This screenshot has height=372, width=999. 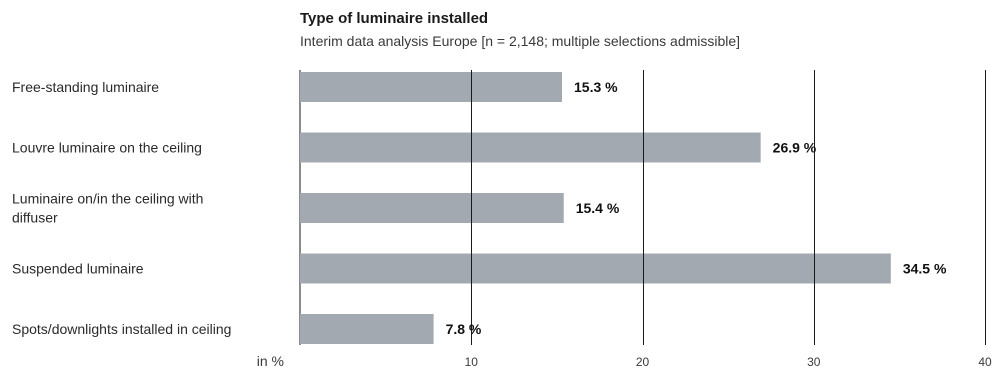 What do you see at coordinates (814, 362) in the screenshot?
I see `x-tick-label-30: 30` at bounding box center [814, 362].